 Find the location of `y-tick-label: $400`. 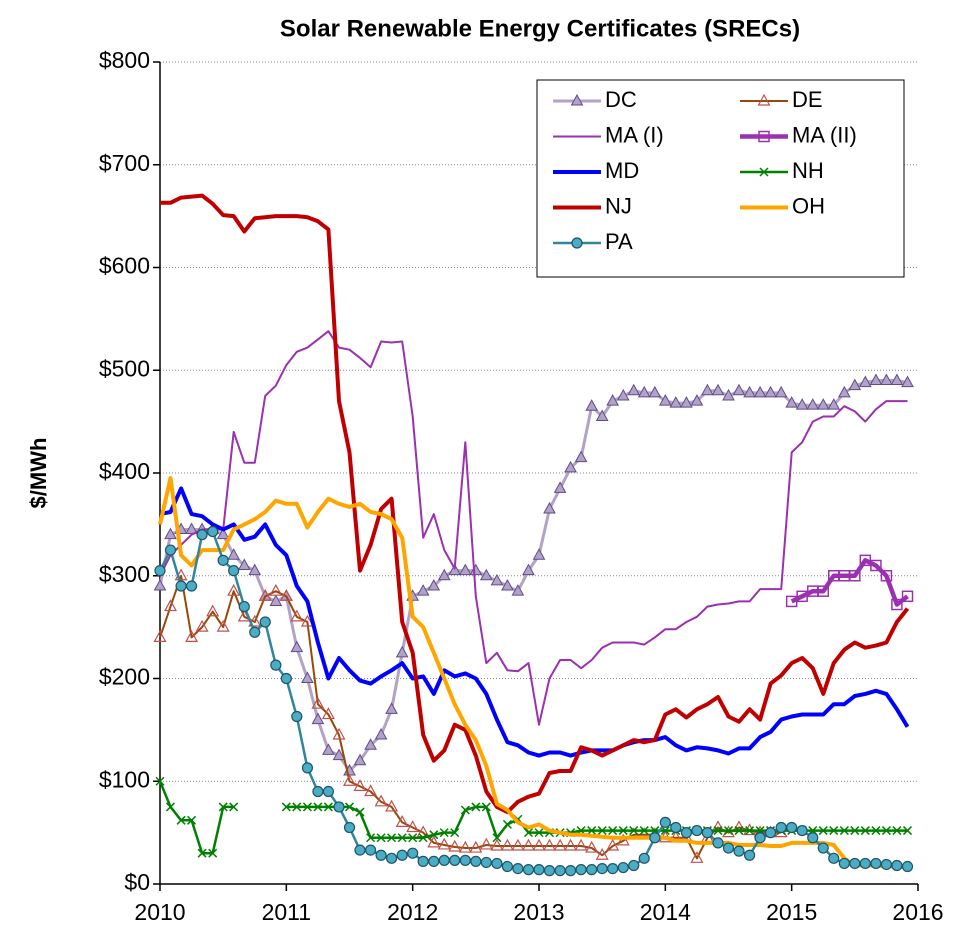

y-tick-label: $400 is located at coordinates (124, 471).